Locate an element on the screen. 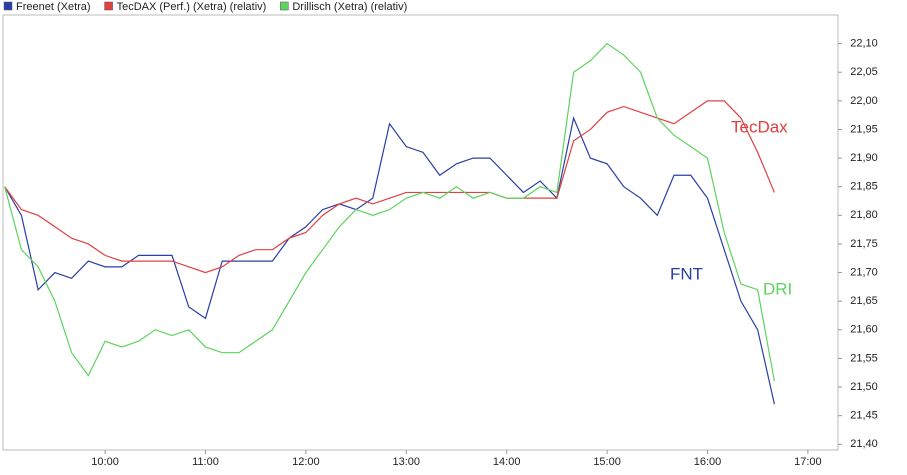 The height and width of the screenshot is (475, 907). y-tick-label: 21,40 is located at coordinates (864, 444).